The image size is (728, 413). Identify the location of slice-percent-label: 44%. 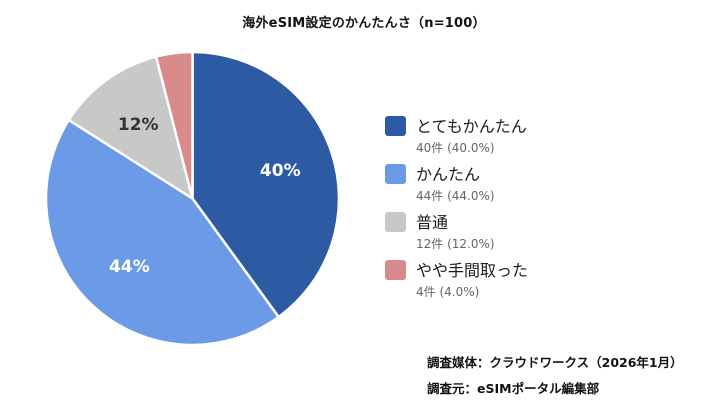
(129, 267).